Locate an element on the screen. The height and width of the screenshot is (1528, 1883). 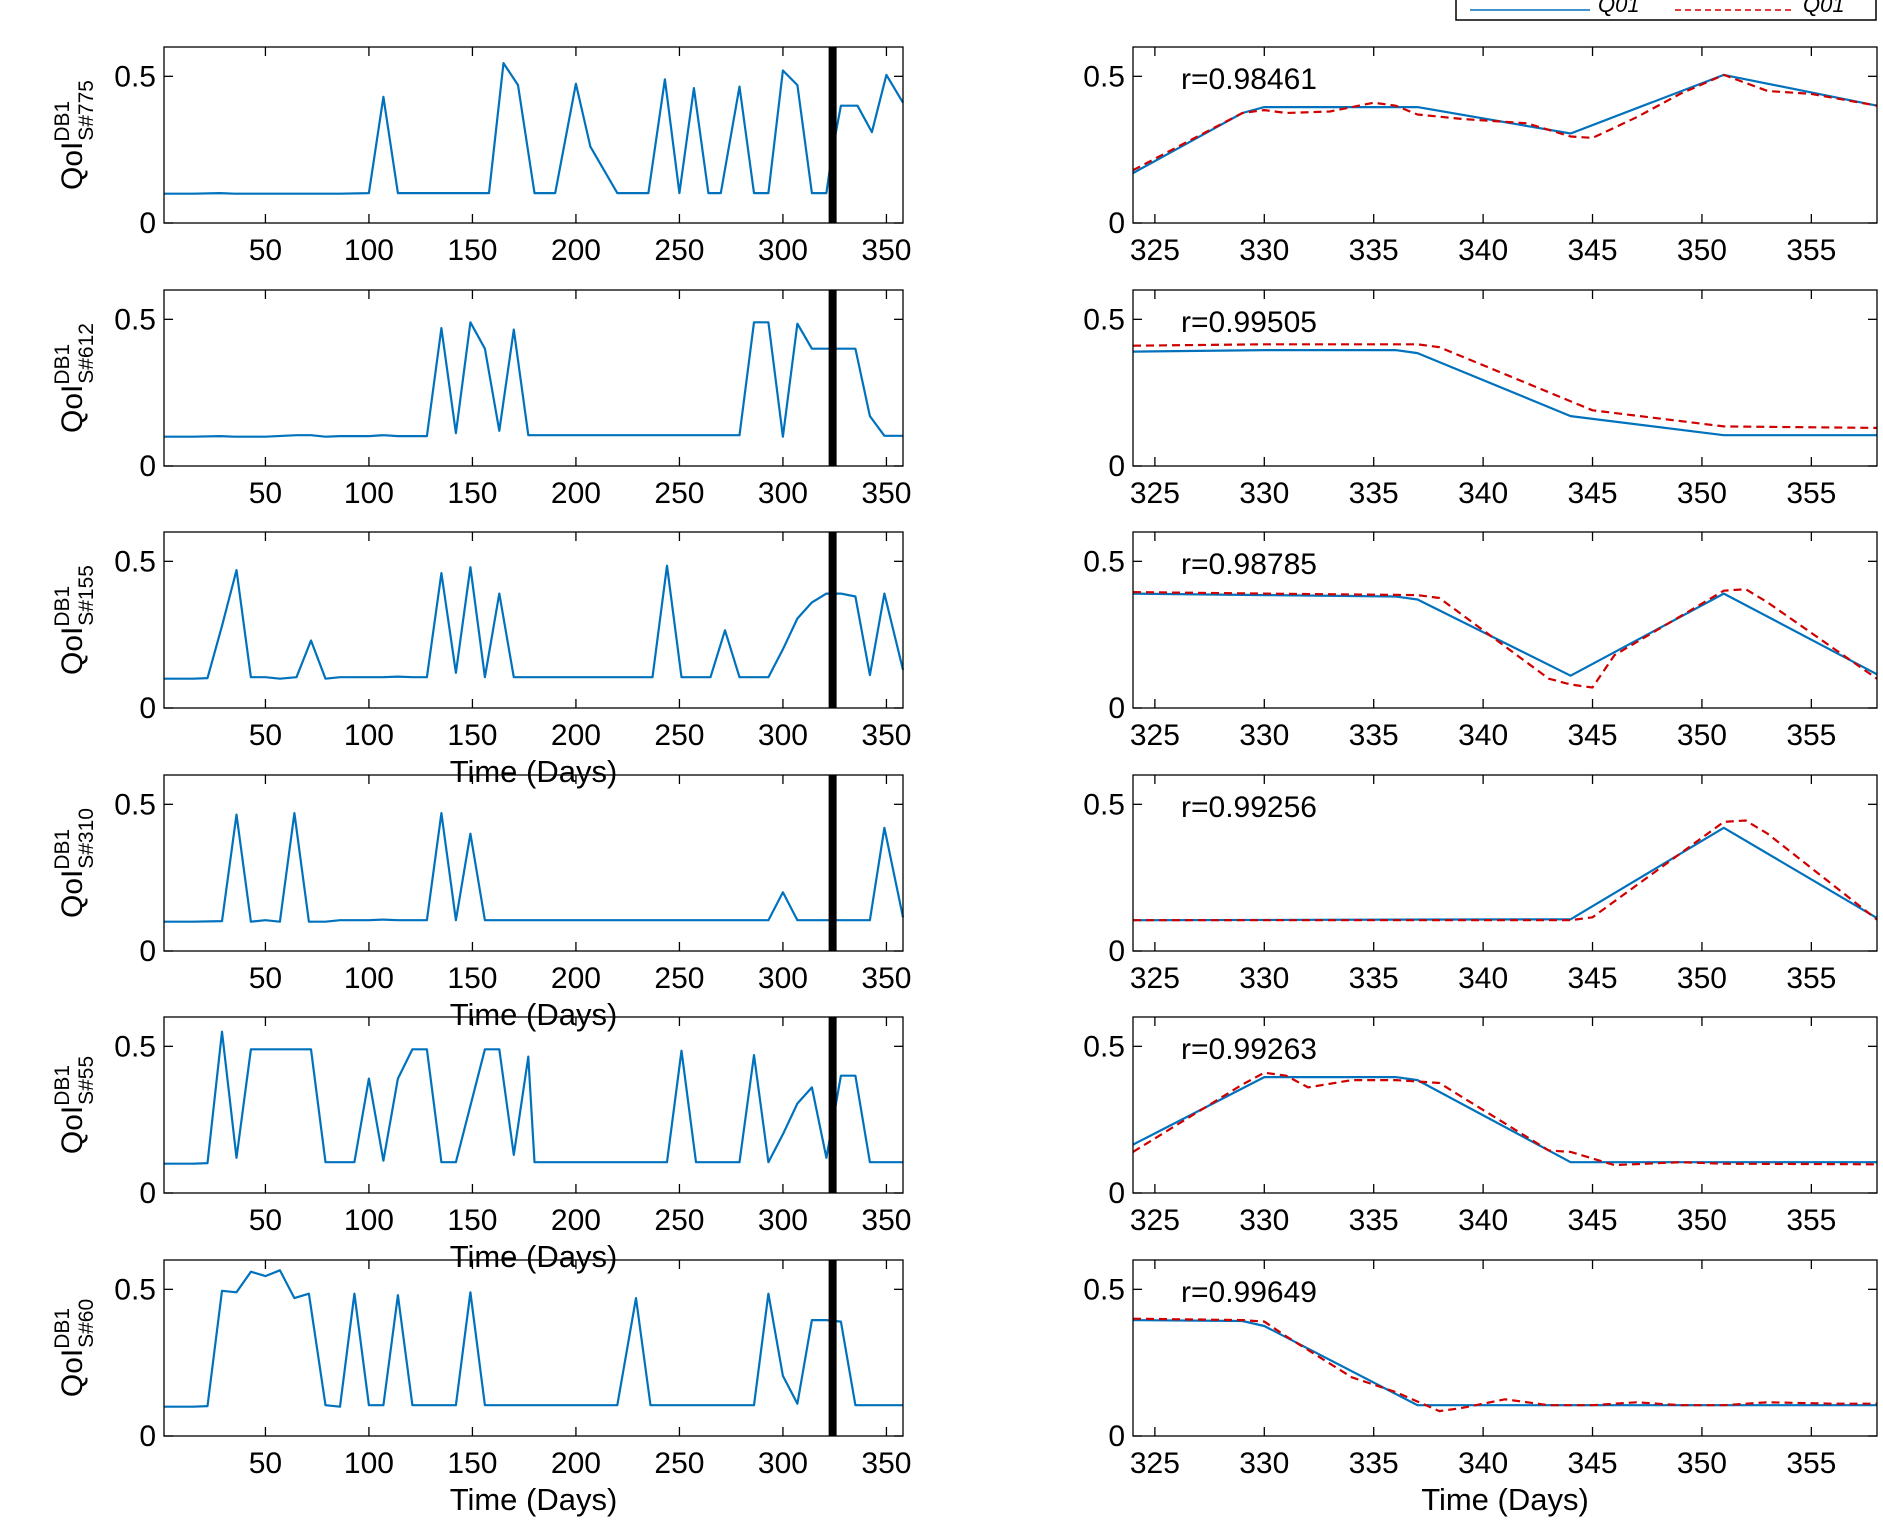
legend-frame is located at coordinates (1666, 10).